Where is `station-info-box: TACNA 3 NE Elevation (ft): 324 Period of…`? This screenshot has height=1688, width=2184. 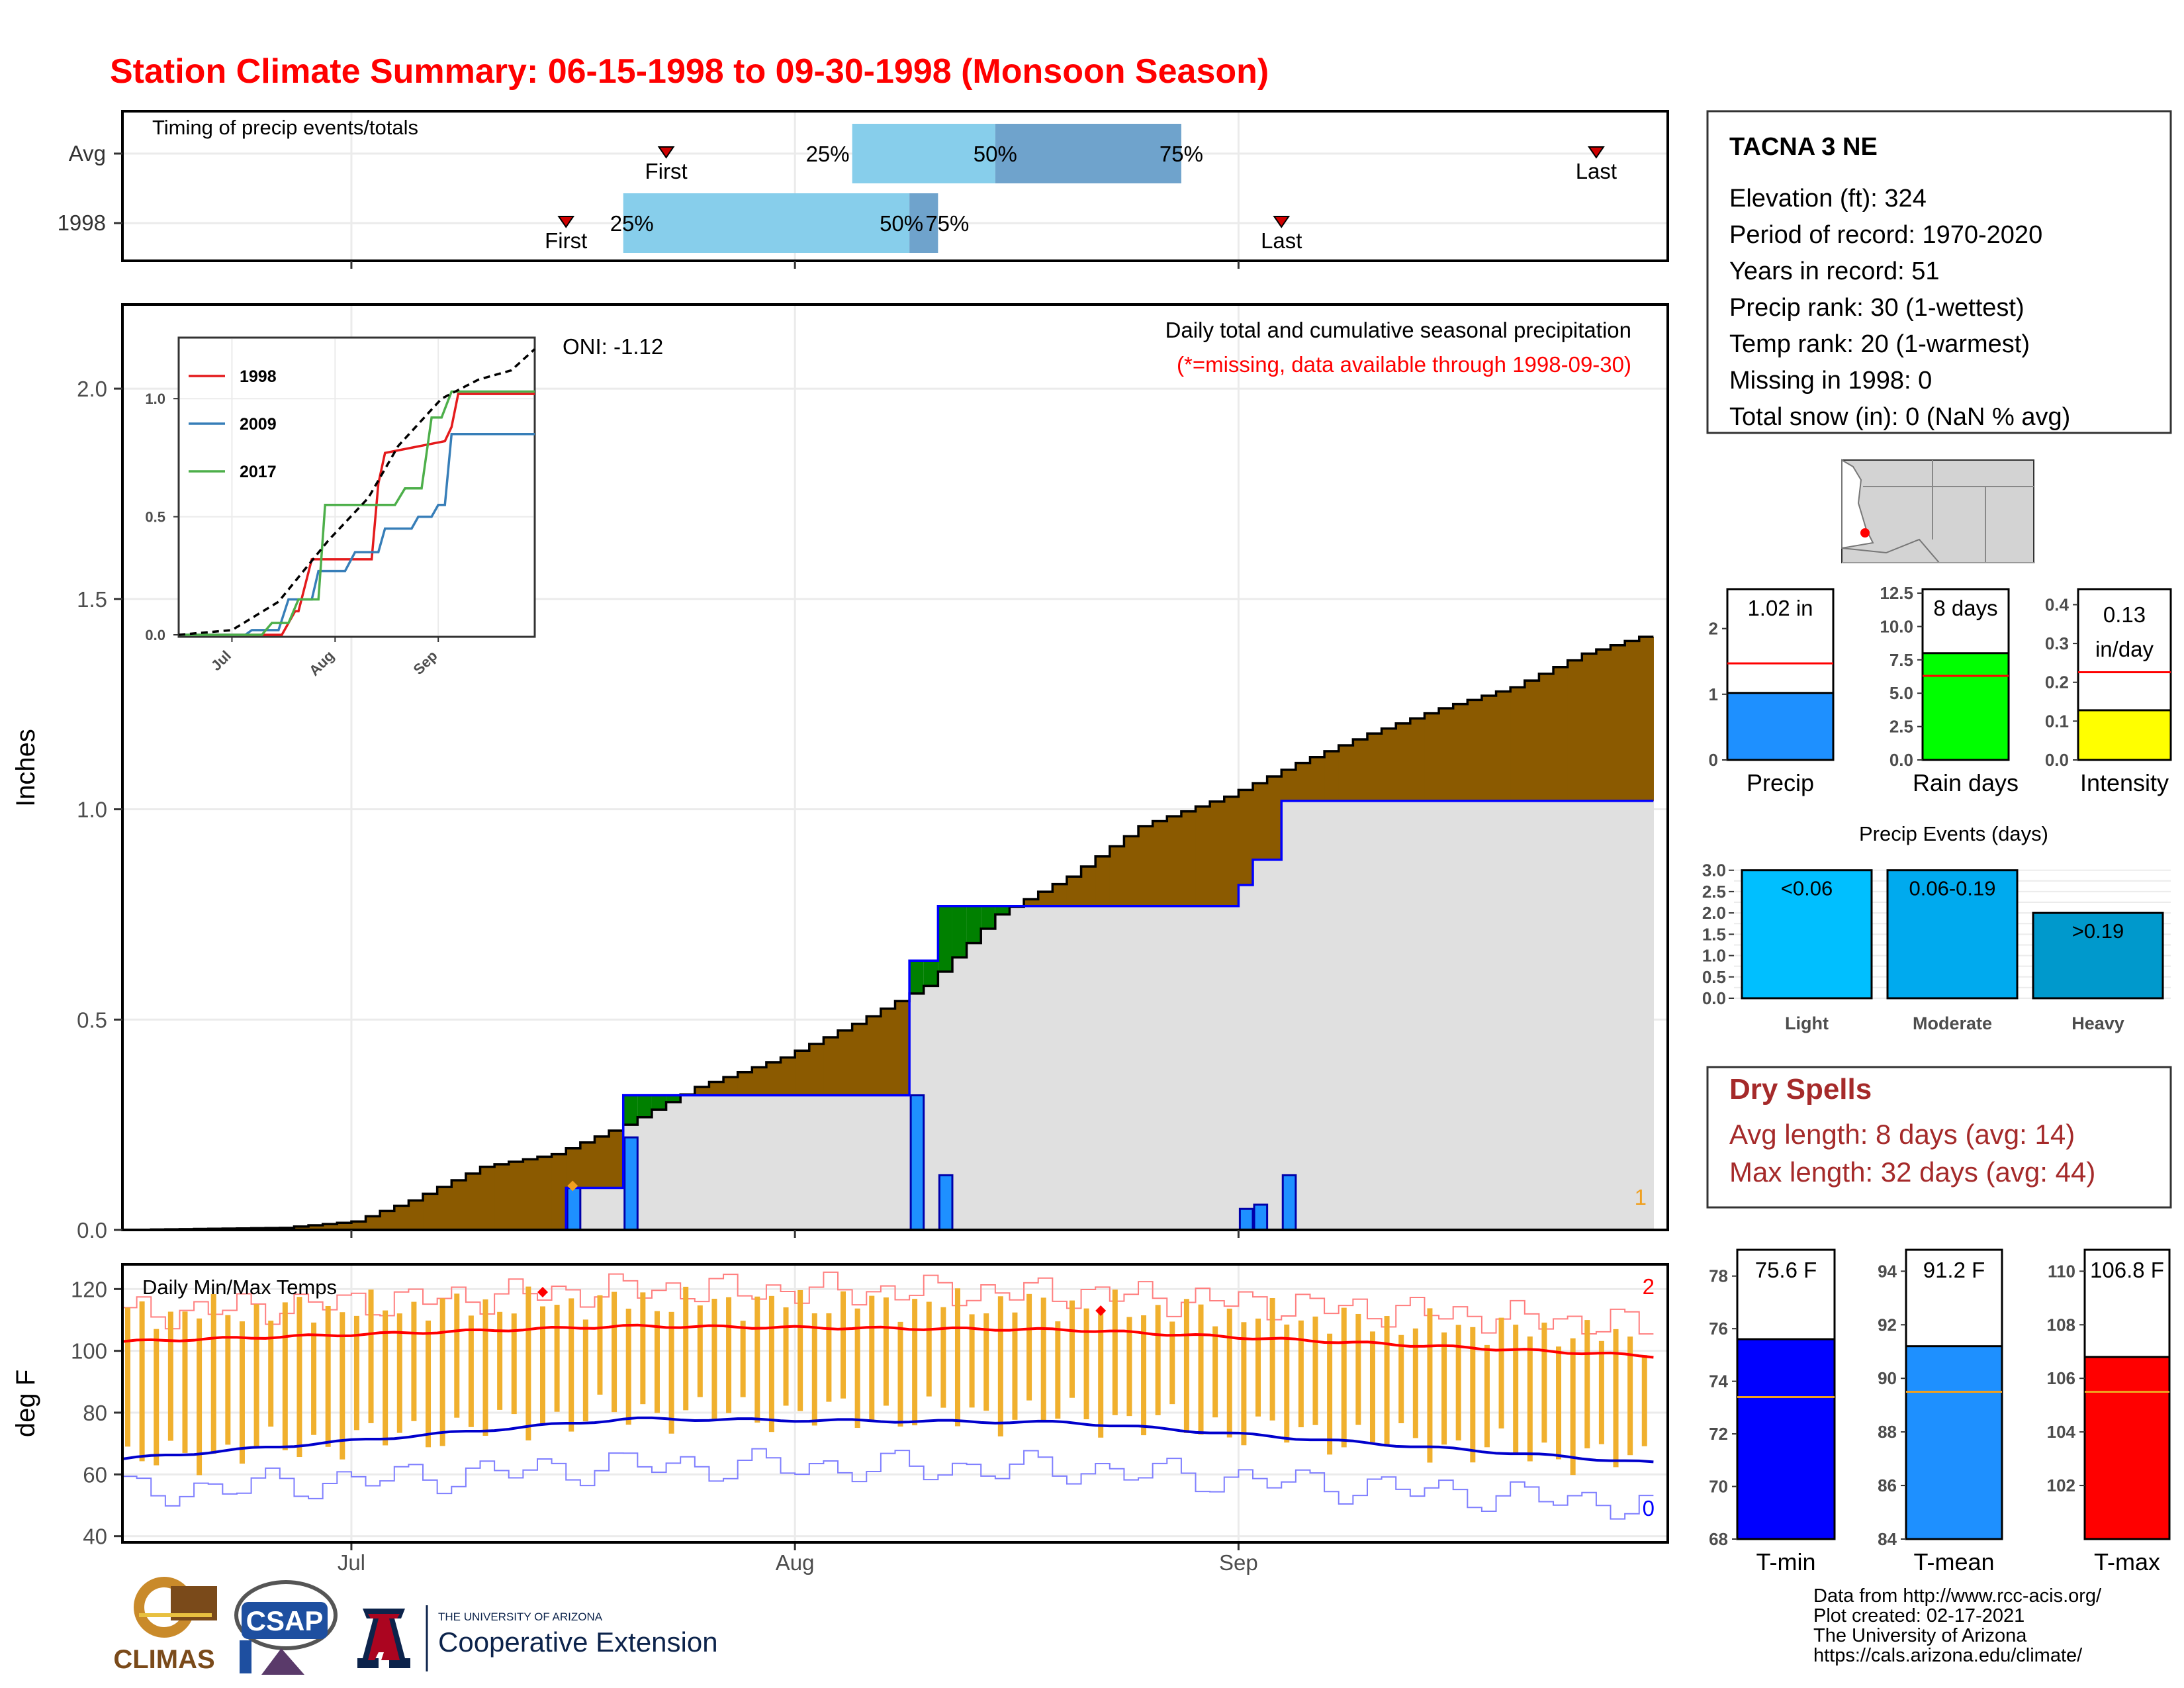
station-info-box: TACNA 3 NE Elevation (ft): 324 Period of… is located at coordinates (1939, 272).